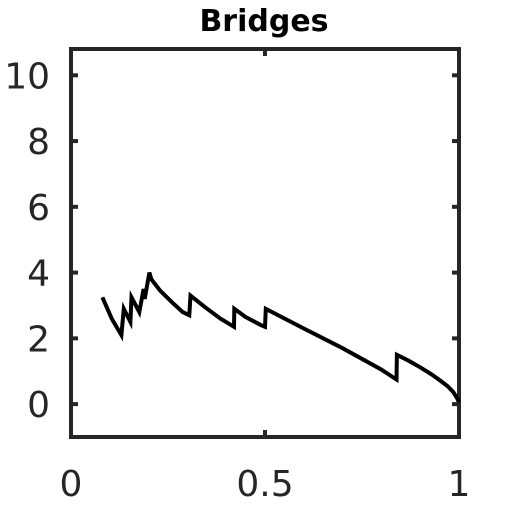 The width and height of the screenshot is (510, 515). Describe the element at coordinates (38, 405) in the screenshot. I see `y-tick-label: 0` at that location.